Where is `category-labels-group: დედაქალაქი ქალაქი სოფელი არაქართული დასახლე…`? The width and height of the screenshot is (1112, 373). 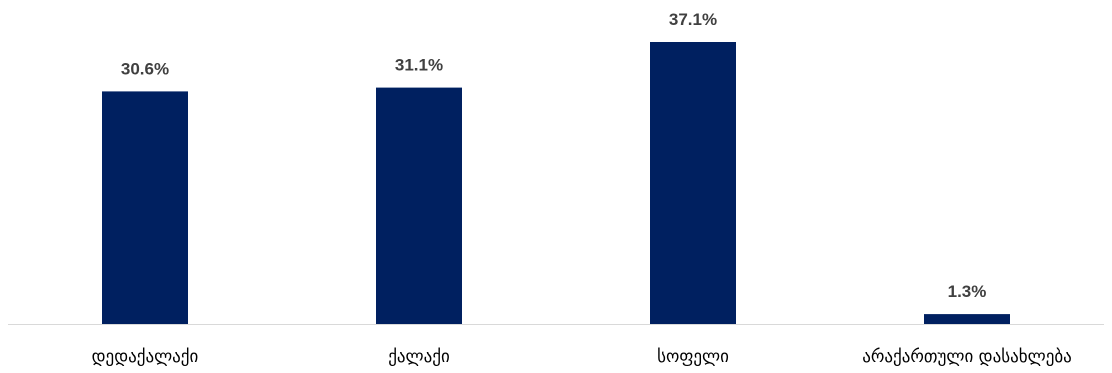
category-labels-group: დედაქალაქი ქალაქი სოფელი არაქართული დასახლე… is located at coordinates (582, 357).